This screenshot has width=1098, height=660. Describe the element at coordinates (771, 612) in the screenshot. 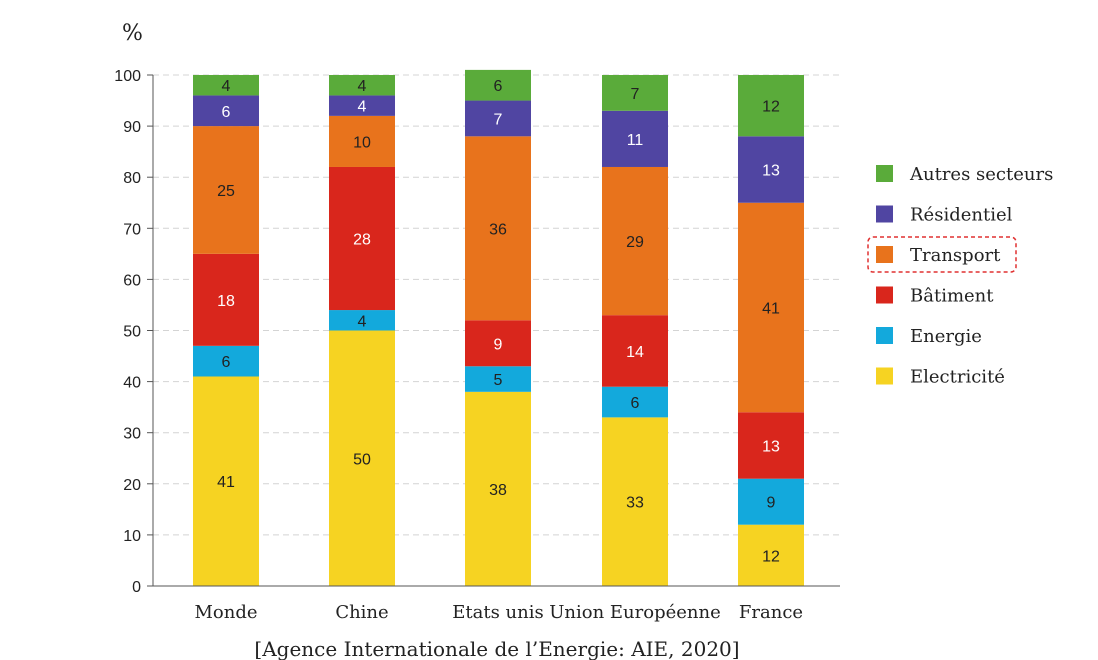

I see `x-category-label: France` at that location.